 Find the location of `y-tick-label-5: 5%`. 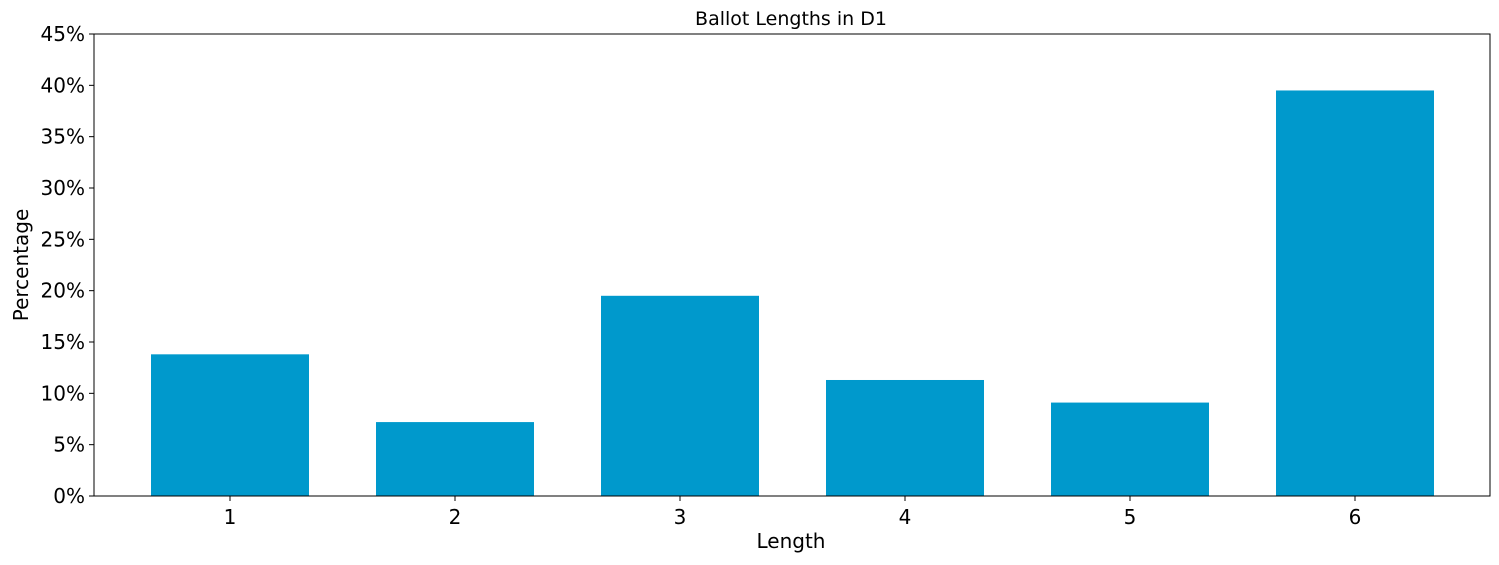

y-tick-label-5: 5% is located at coordinates (69, 445).